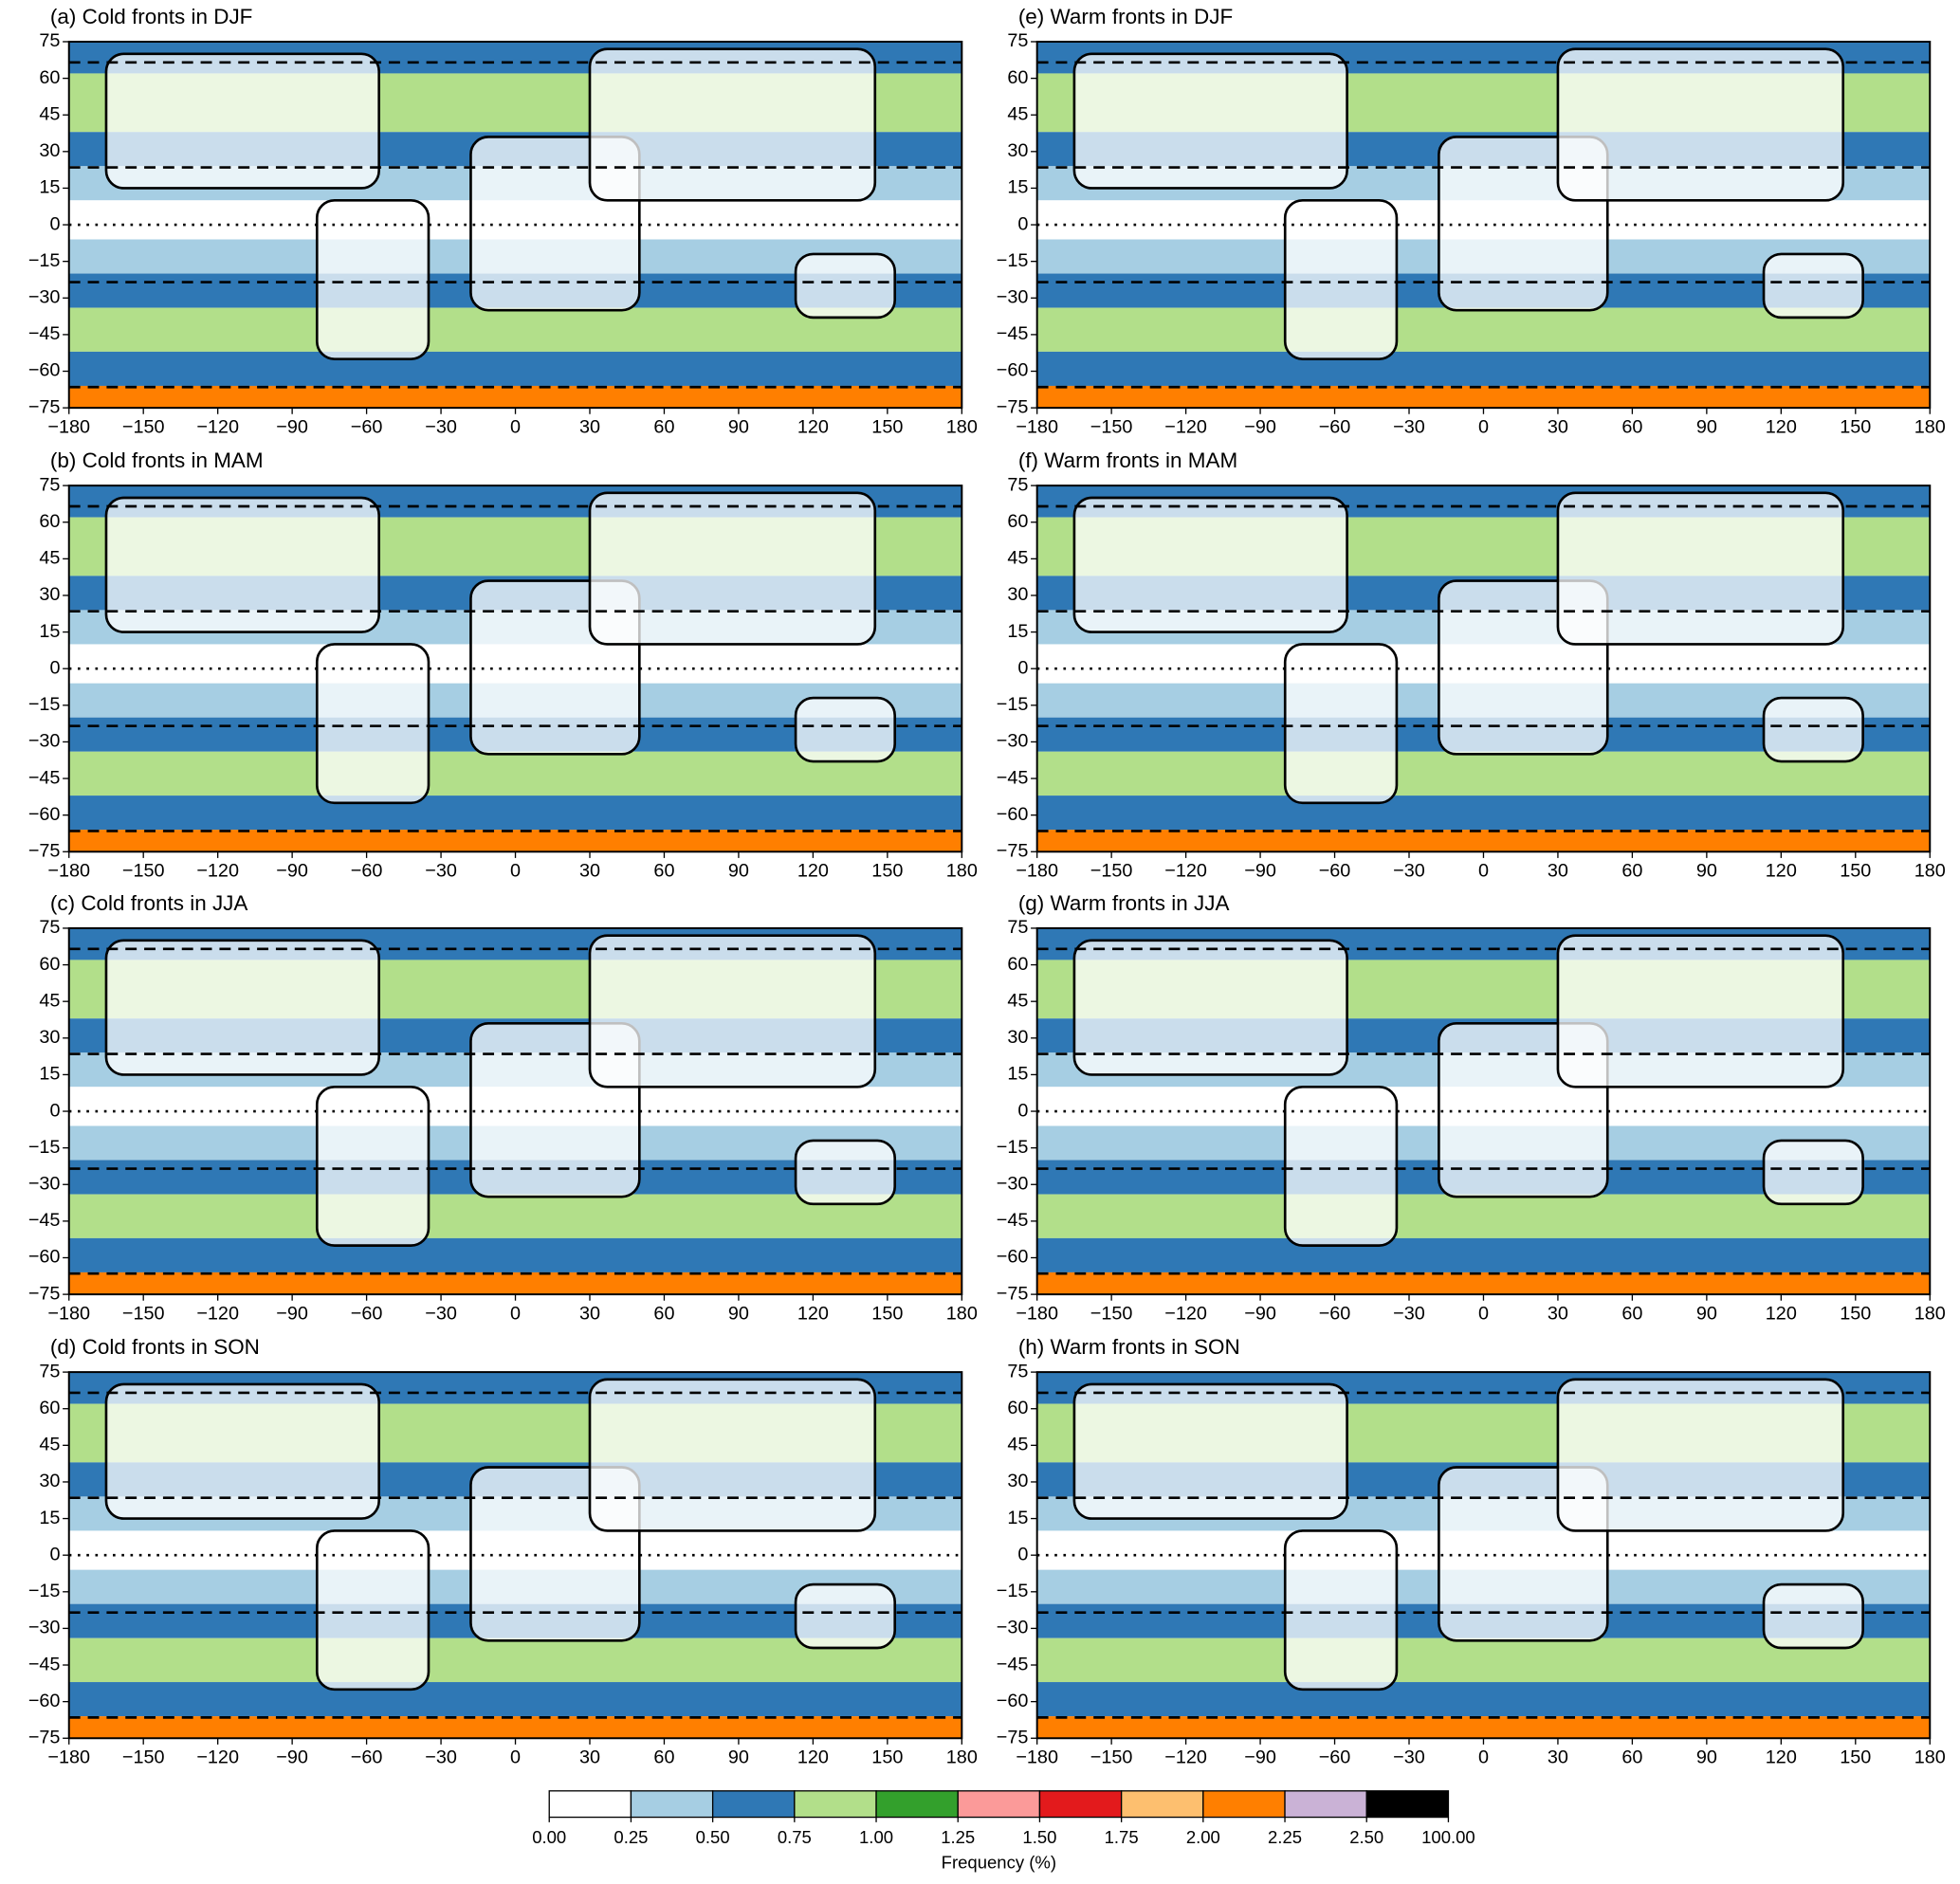 This screenshot has height=1884, width=1960. I want to click on colorbar-tick-label: 1.00, so click(876, 1837).